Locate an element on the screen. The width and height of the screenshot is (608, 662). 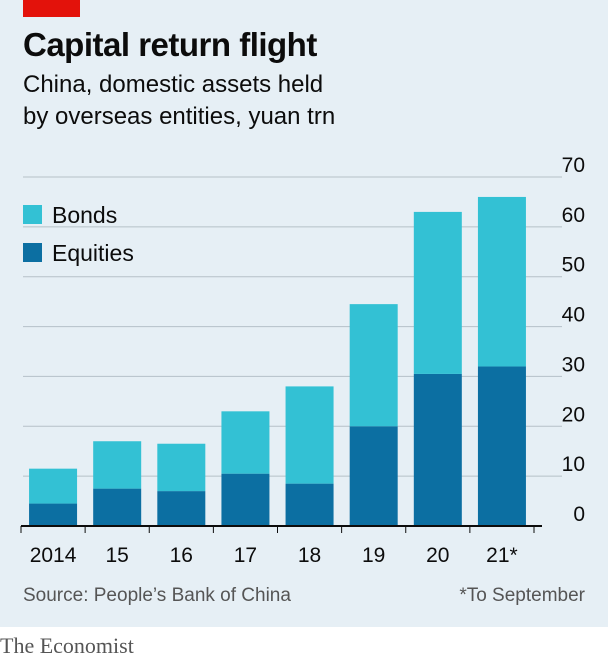
footnote: *To September is located at coordinates (522, 595).